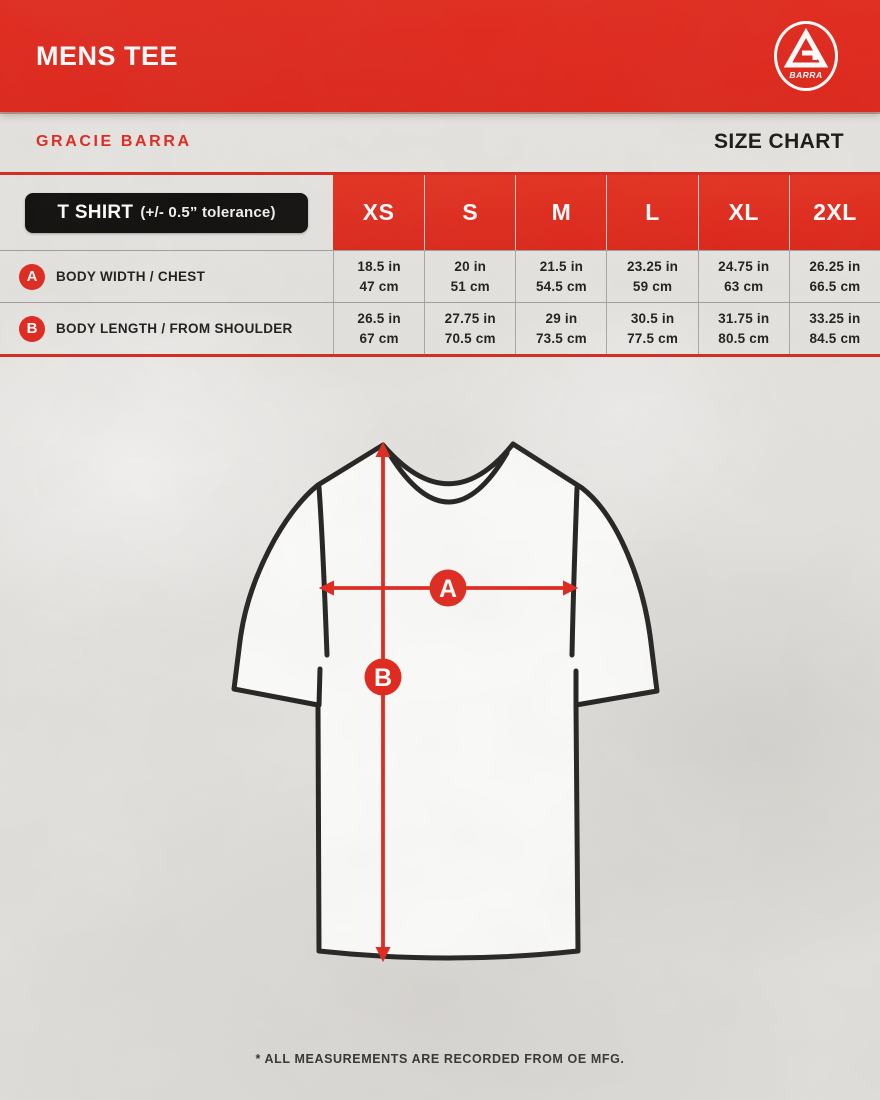  Describe the element at coordinates (379, 338) in the screenshot. I see `value-cm: 67 cm` at that location.